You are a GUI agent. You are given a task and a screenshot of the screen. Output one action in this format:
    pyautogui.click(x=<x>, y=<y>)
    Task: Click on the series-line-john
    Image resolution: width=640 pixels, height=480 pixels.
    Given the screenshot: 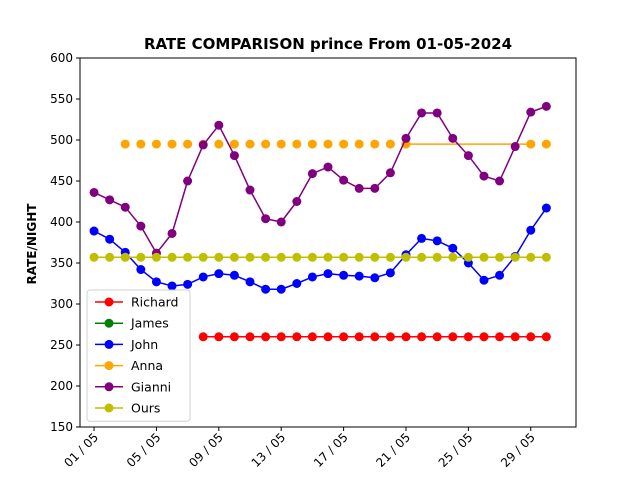 What is the action you would take?
    pyautogui.click(x=320, y=248)
    